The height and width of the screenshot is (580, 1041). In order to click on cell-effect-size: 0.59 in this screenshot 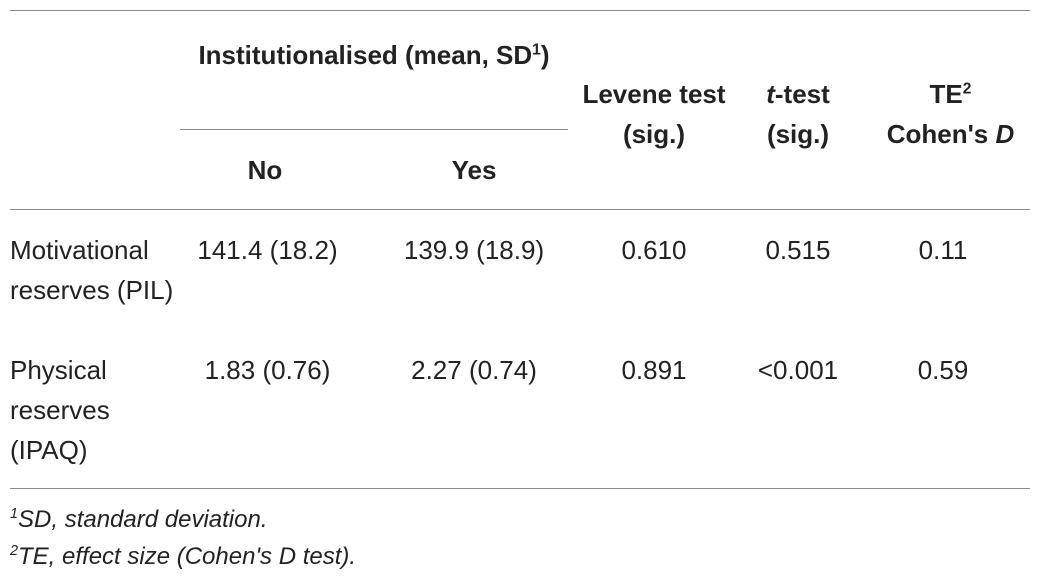, I will do `click(943, 370)`.